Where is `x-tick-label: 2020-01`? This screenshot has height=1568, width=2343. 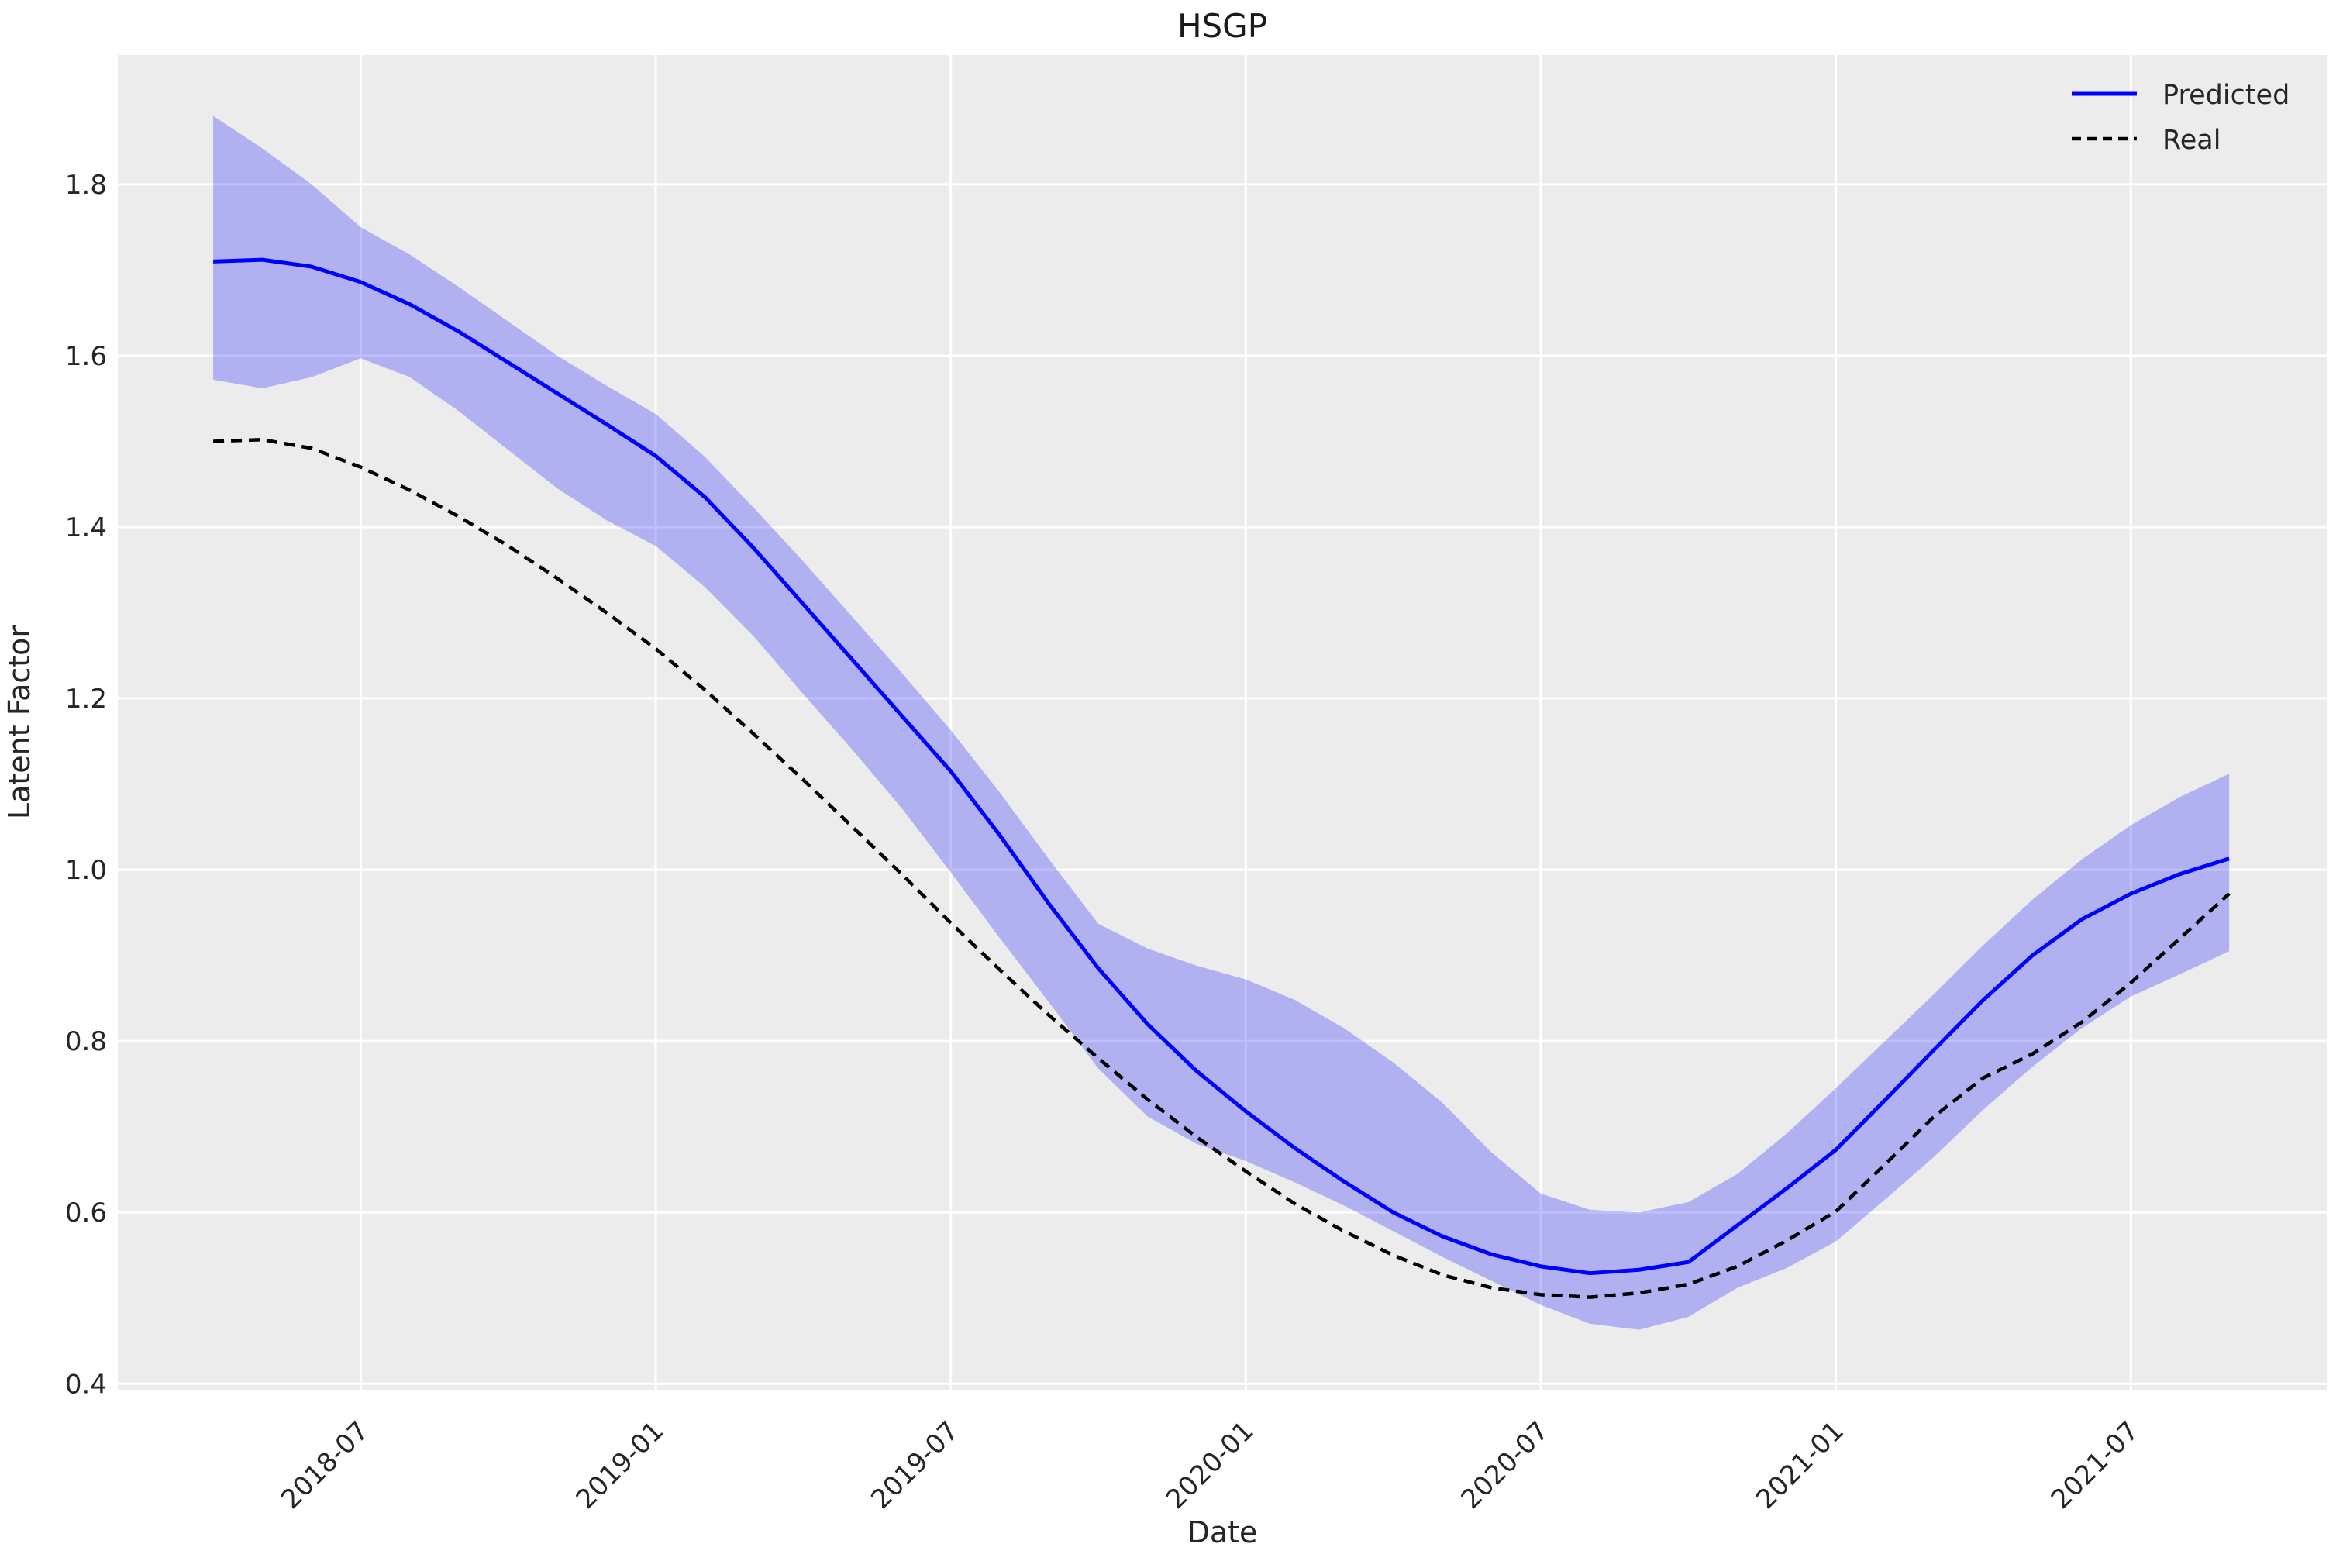
x-tick-label: 2020-01 is located at coordinates (1210, 1465).